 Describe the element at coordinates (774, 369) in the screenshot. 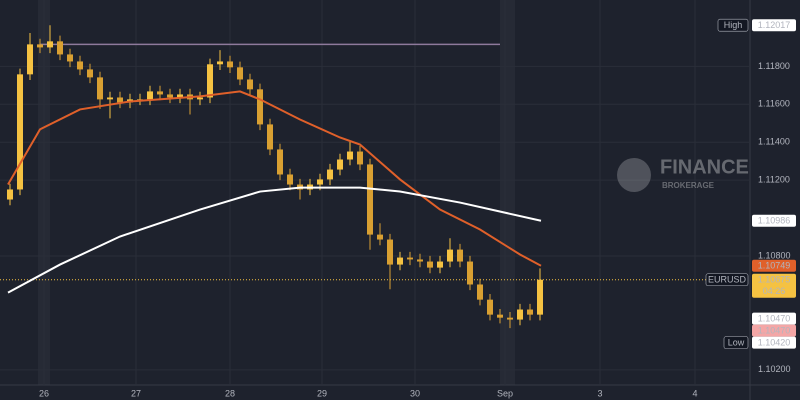

I see `y-tick-label: 1.10200` at that location.